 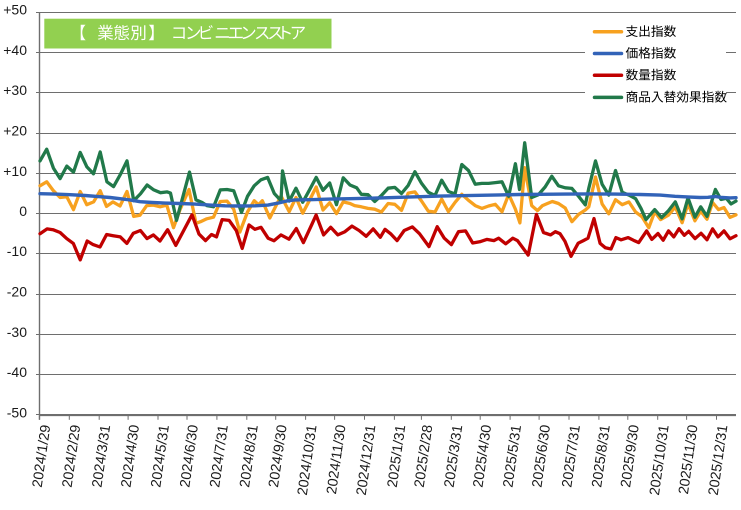 What do you see at coordinates (17, 251) in the screenshot?
I see `svg-text: -10` at bounding box center [17, 251].